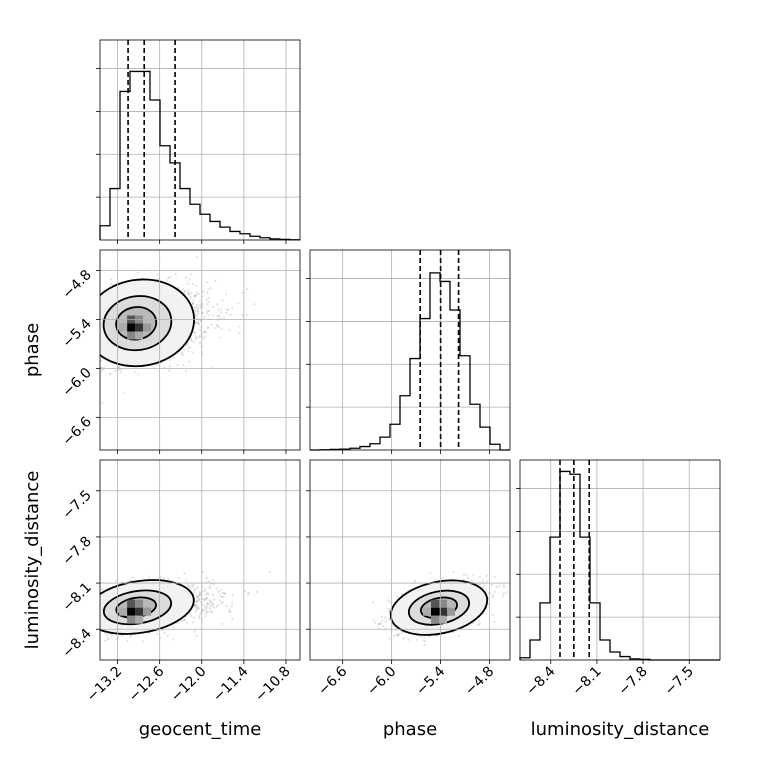 The width and height of the screenshot is (760, 760). What do you see at coordinates (440, 609) in the screenshot?
I see `scatter-phase-luminosity_distance` at bounding box center [440, 609].